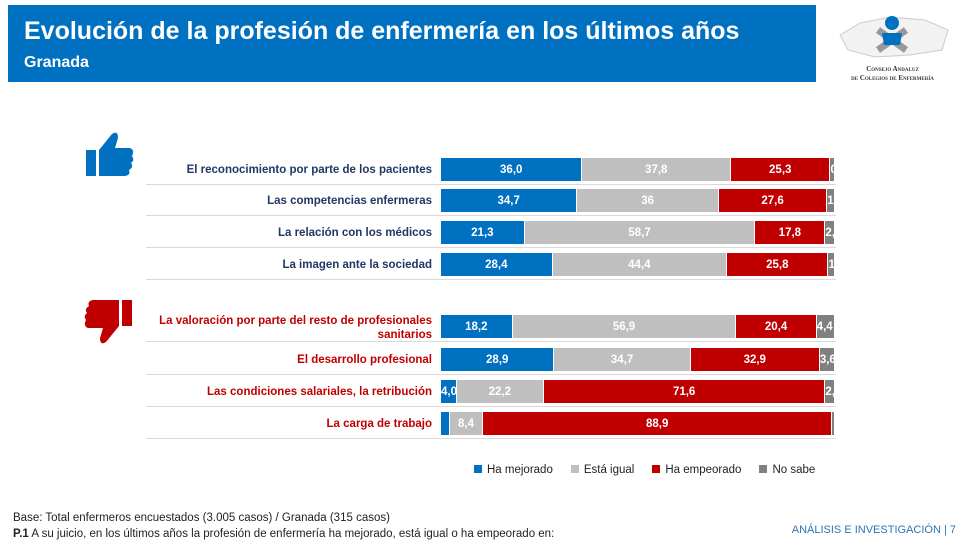  What do you see at coordinates (622, 359) in the screenshot?
I see `bar-segment-est-igual: 34,7` at bounding box center [622, 359].